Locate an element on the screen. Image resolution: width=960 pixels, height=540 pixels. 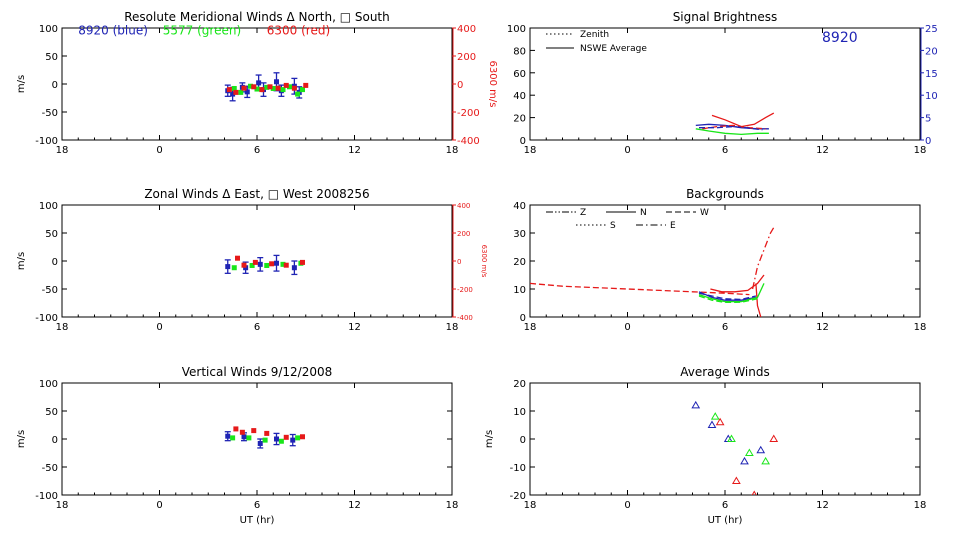
y2-tick-label: 15 is located at coordinates (931, 74).